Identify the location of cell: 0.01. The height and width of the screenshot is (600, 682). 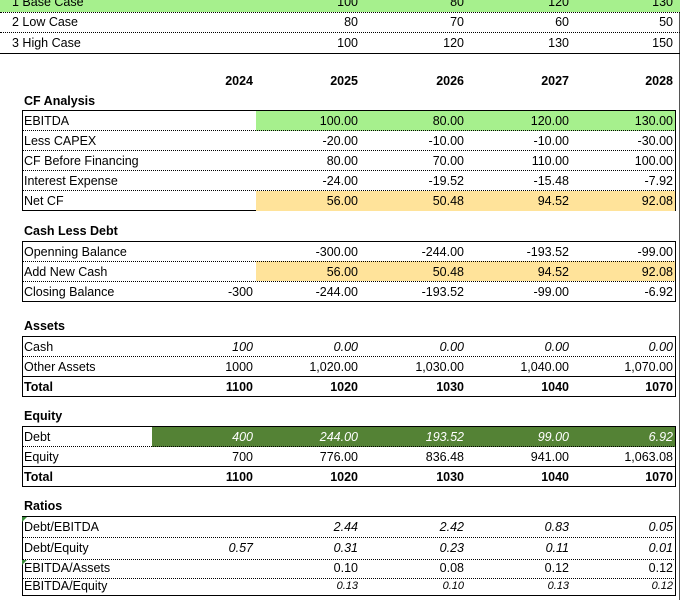
(660, 548).